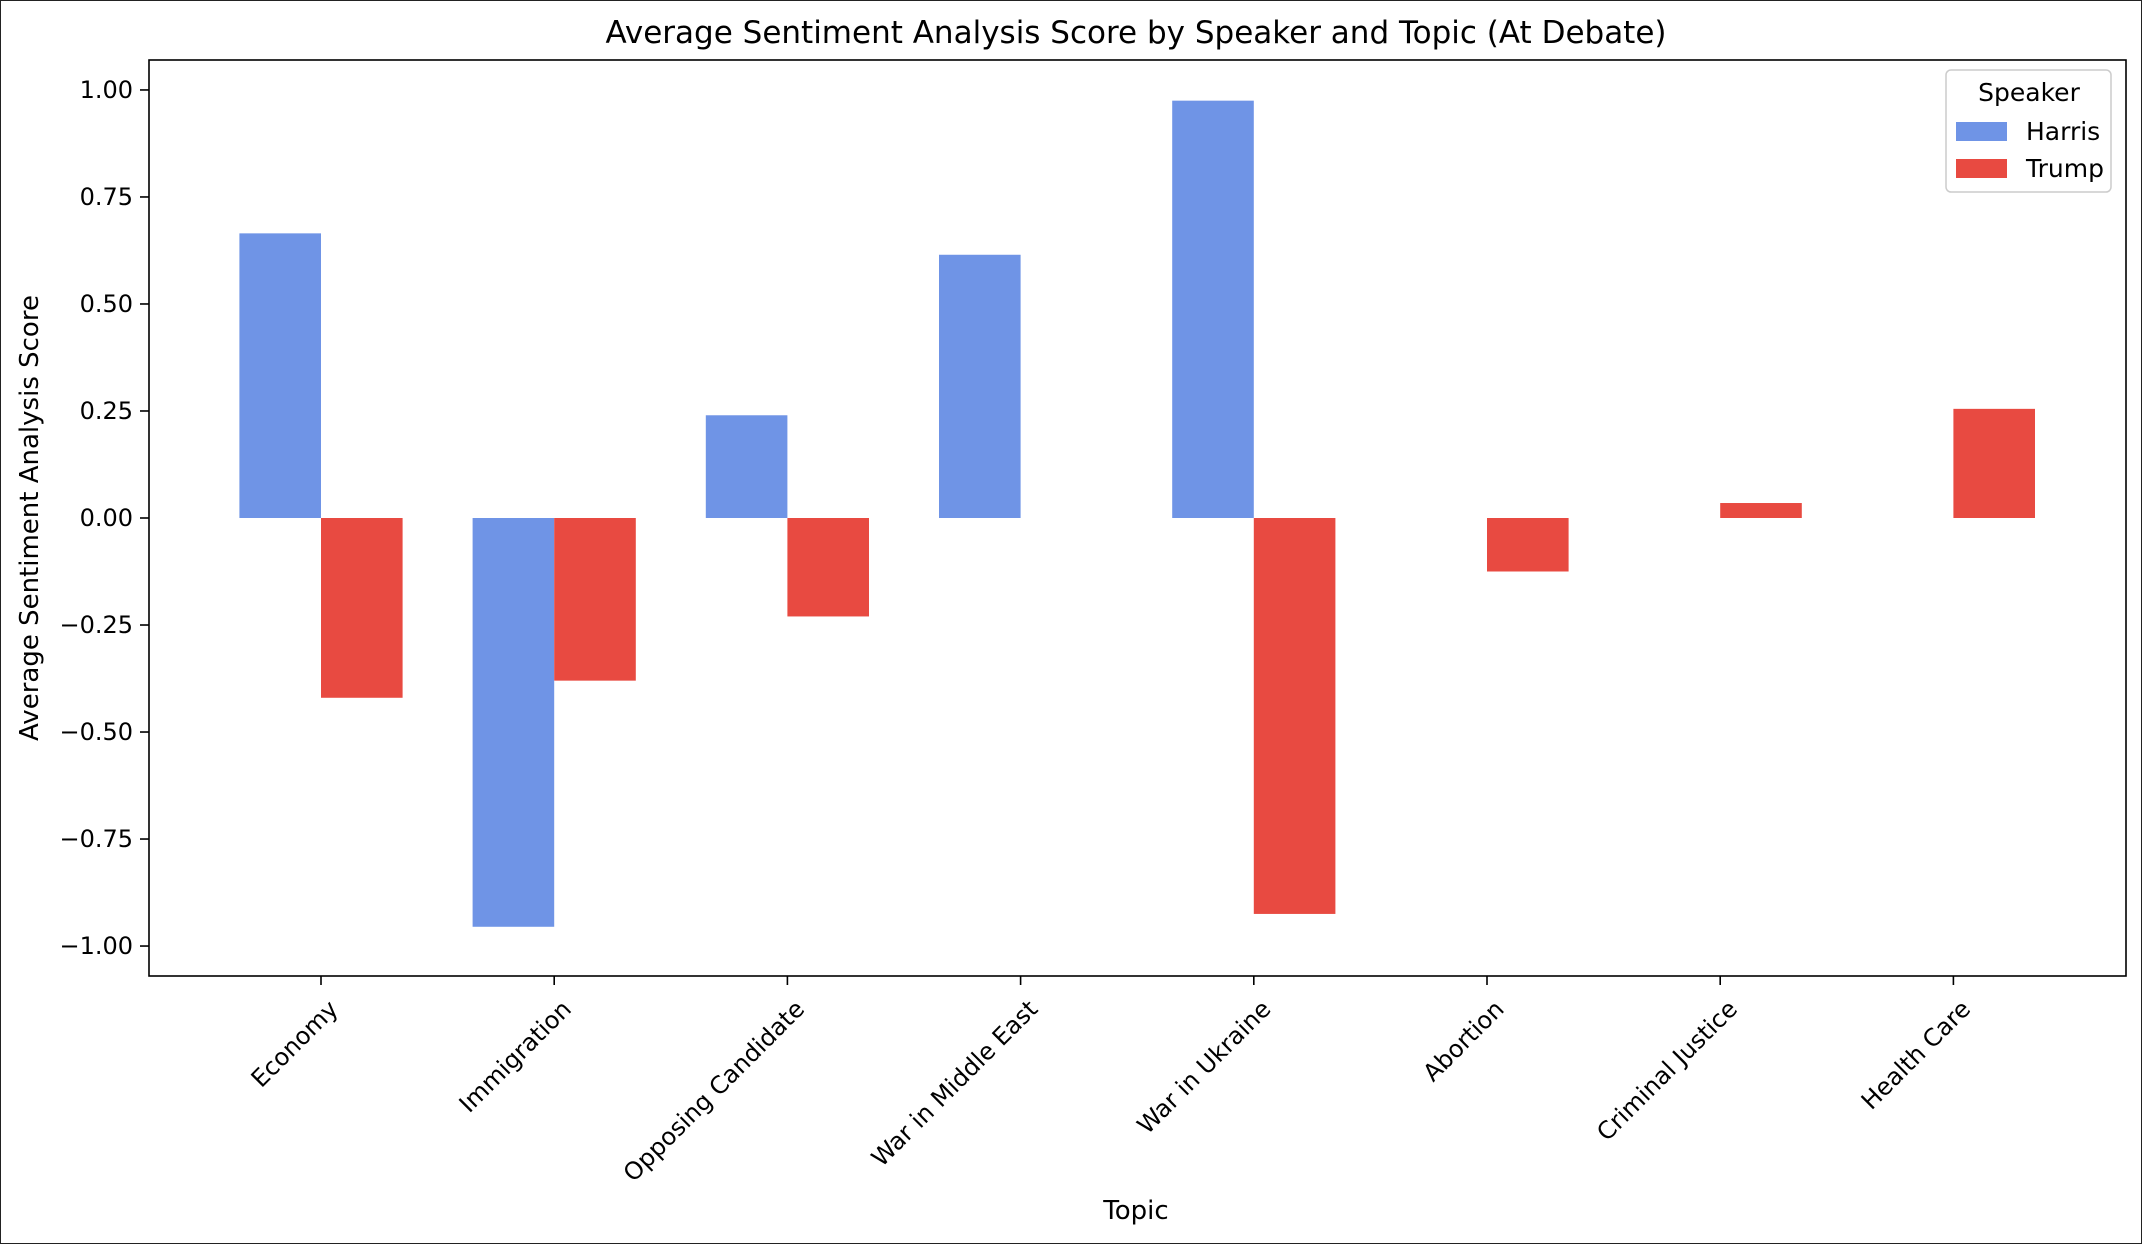  Describe the element at coordinates (1204, 1067) in the screenshot. I see `x-tick-label-war-in-ukraine: War in Ukraine` at that location.